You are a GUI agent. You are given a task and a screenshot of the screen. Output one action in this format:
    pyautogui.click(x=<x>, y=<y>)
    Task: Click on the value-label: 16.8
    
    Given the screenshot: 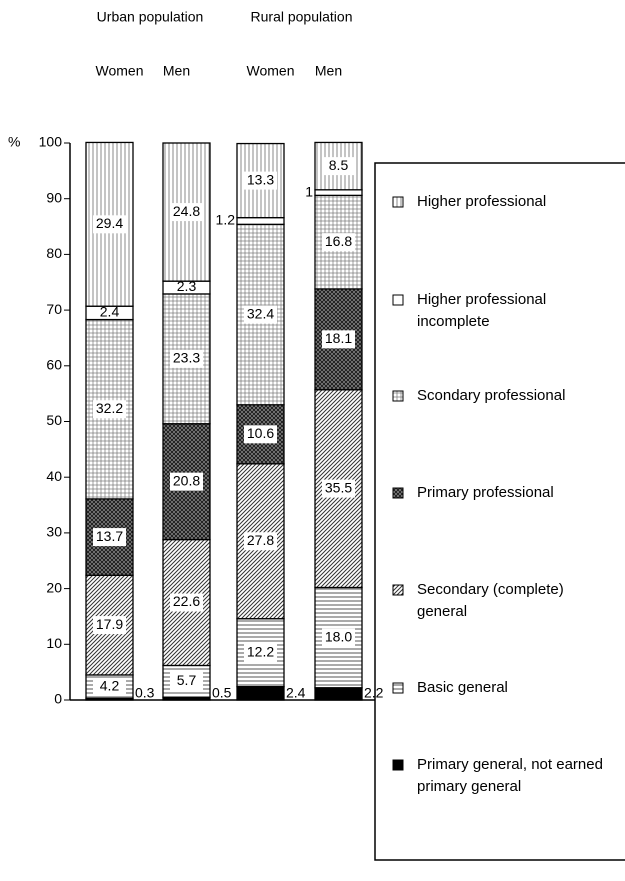 What is the action you would take?
    pyautogui.click(x=338, y=241)
    